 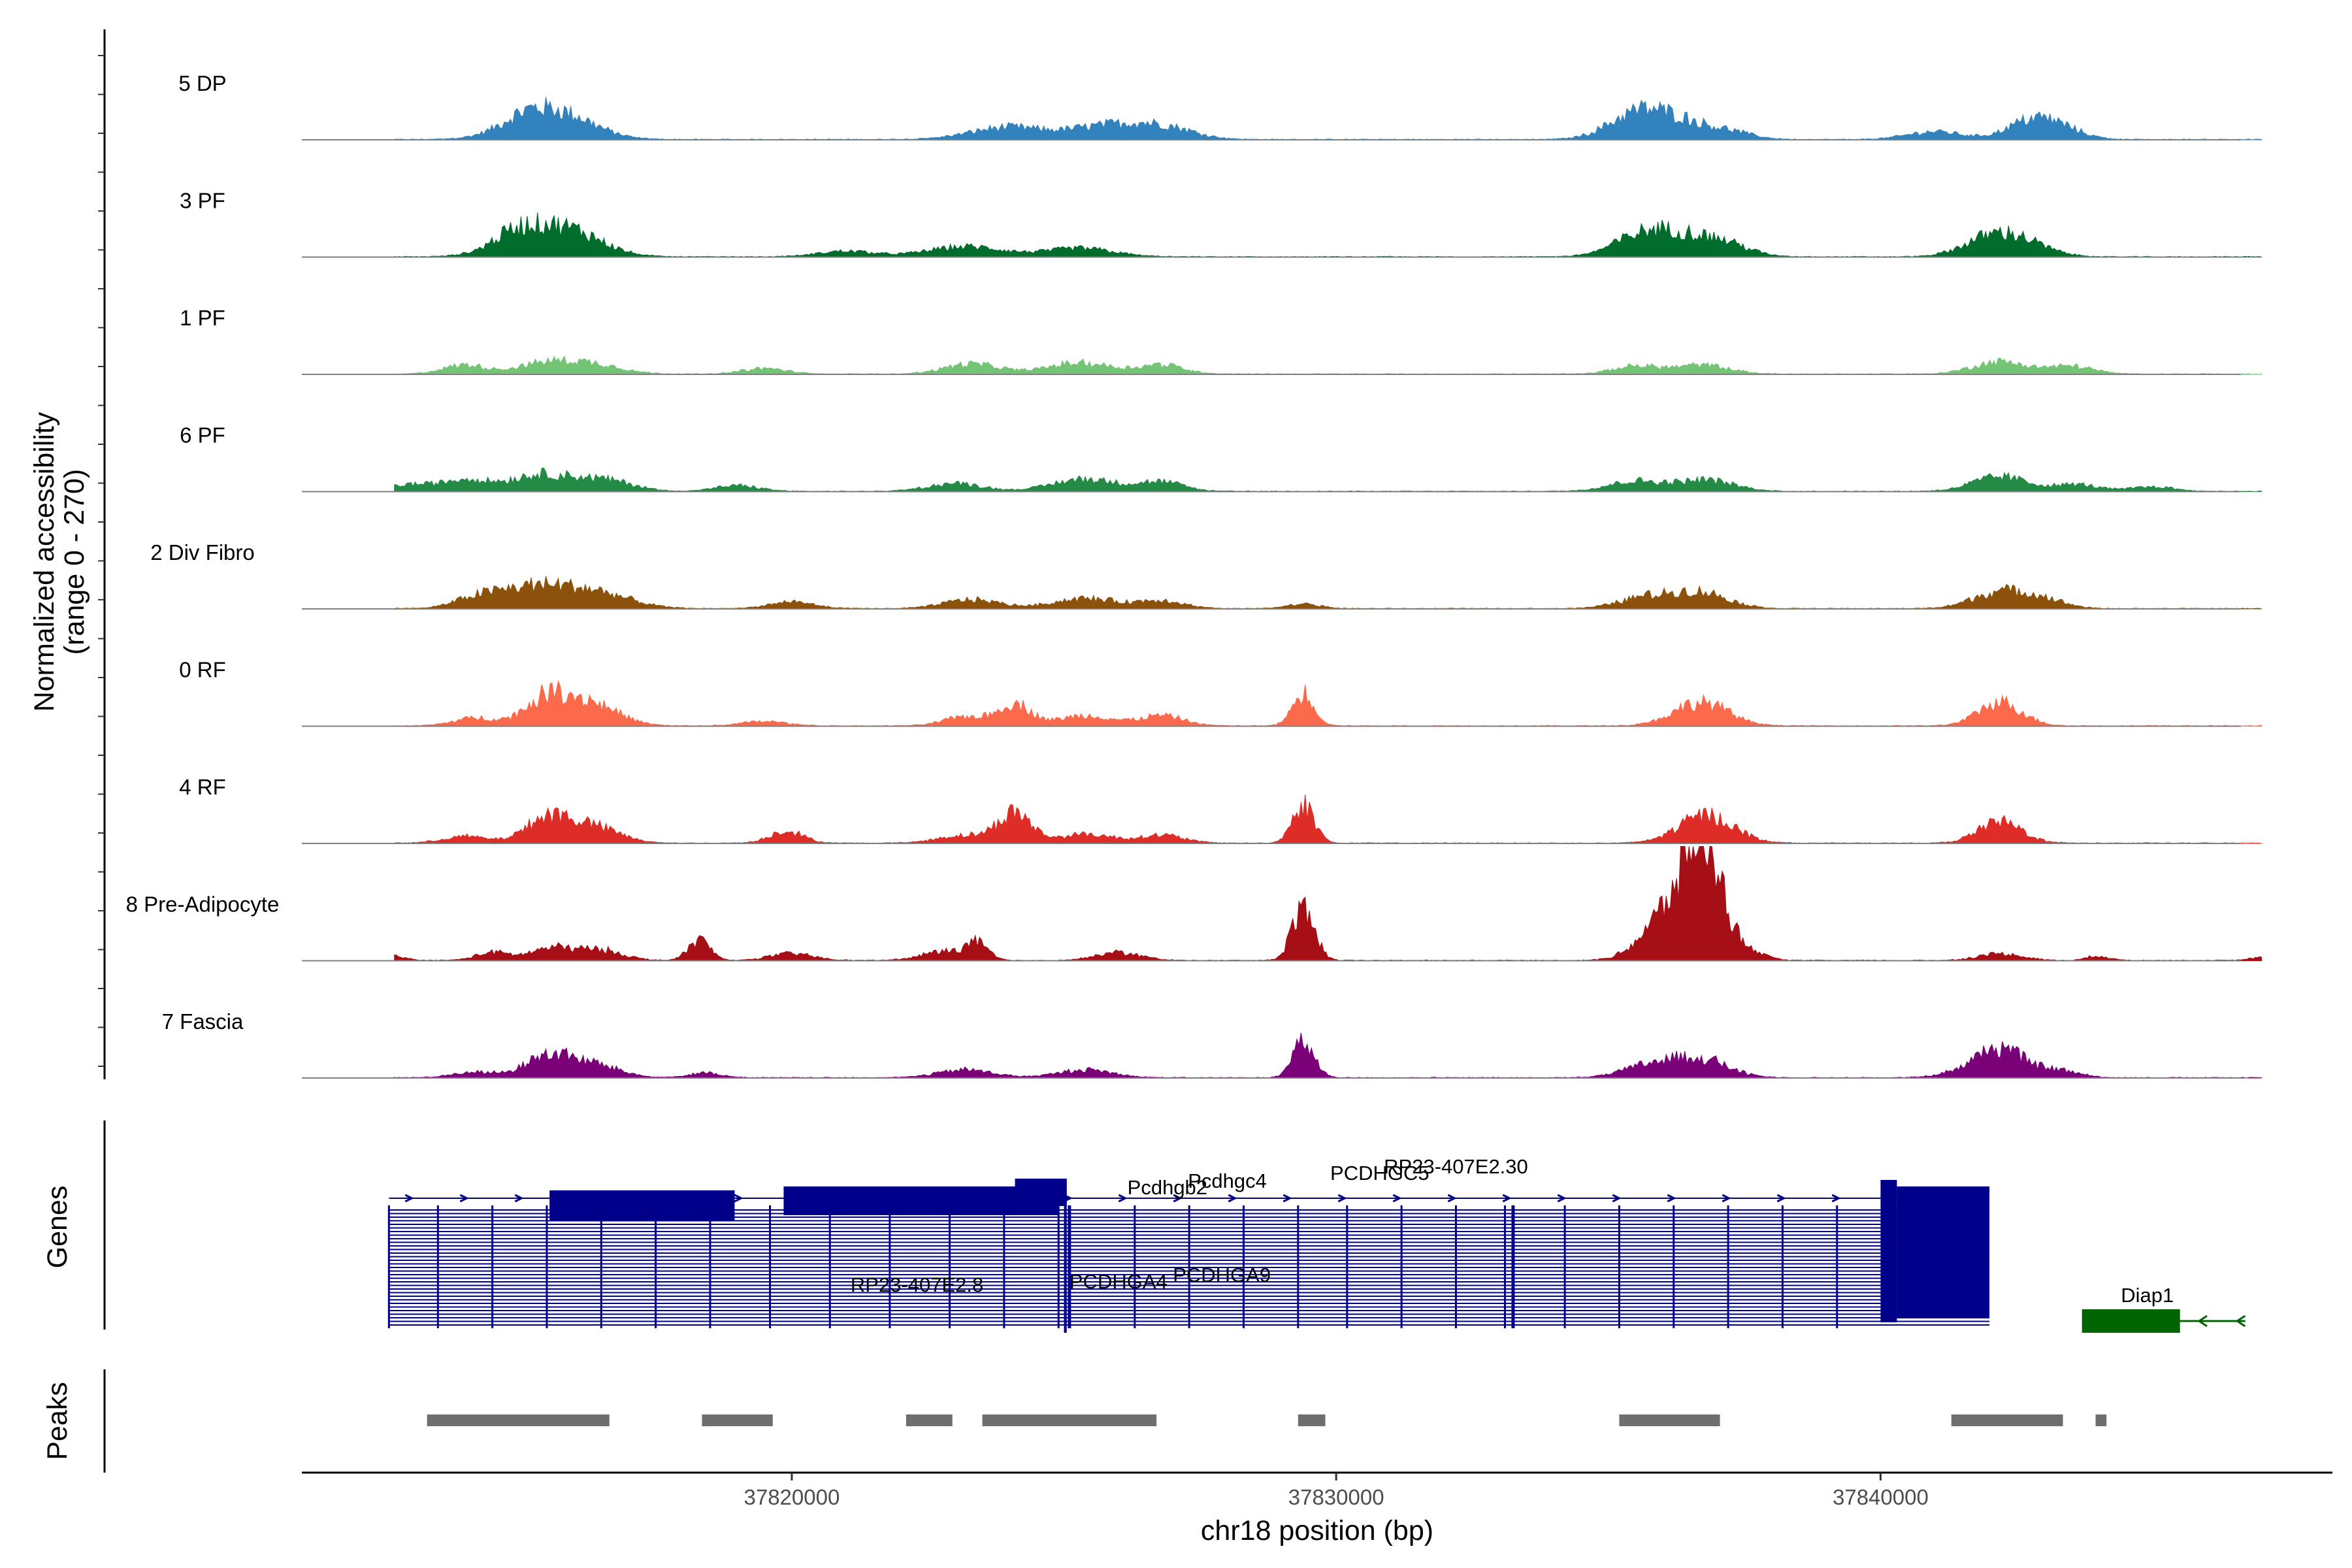 What do you see at coordinates (203, 904) in the screenshot?
I see `track-label: 8 Pre-Adipocyte` at bounding box center [203, 904].